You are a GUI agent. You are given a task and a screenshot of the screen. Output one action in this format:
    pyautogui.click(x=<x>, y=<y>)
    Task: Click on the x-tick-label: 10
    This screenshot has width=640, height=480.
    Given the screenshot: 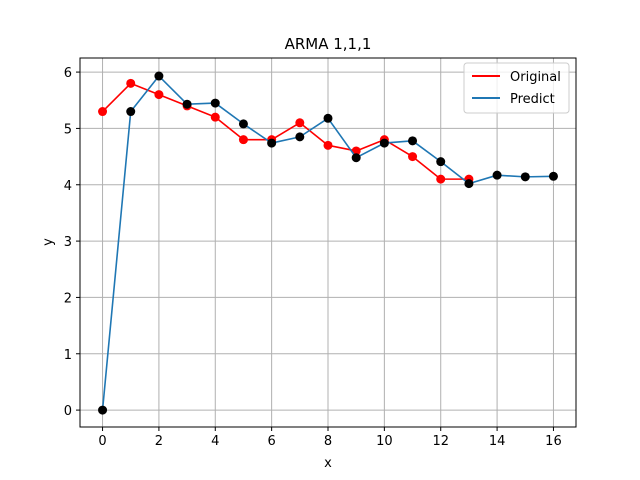 What is the action you would take?
    pyautogui.click(x=384, y=441)
    